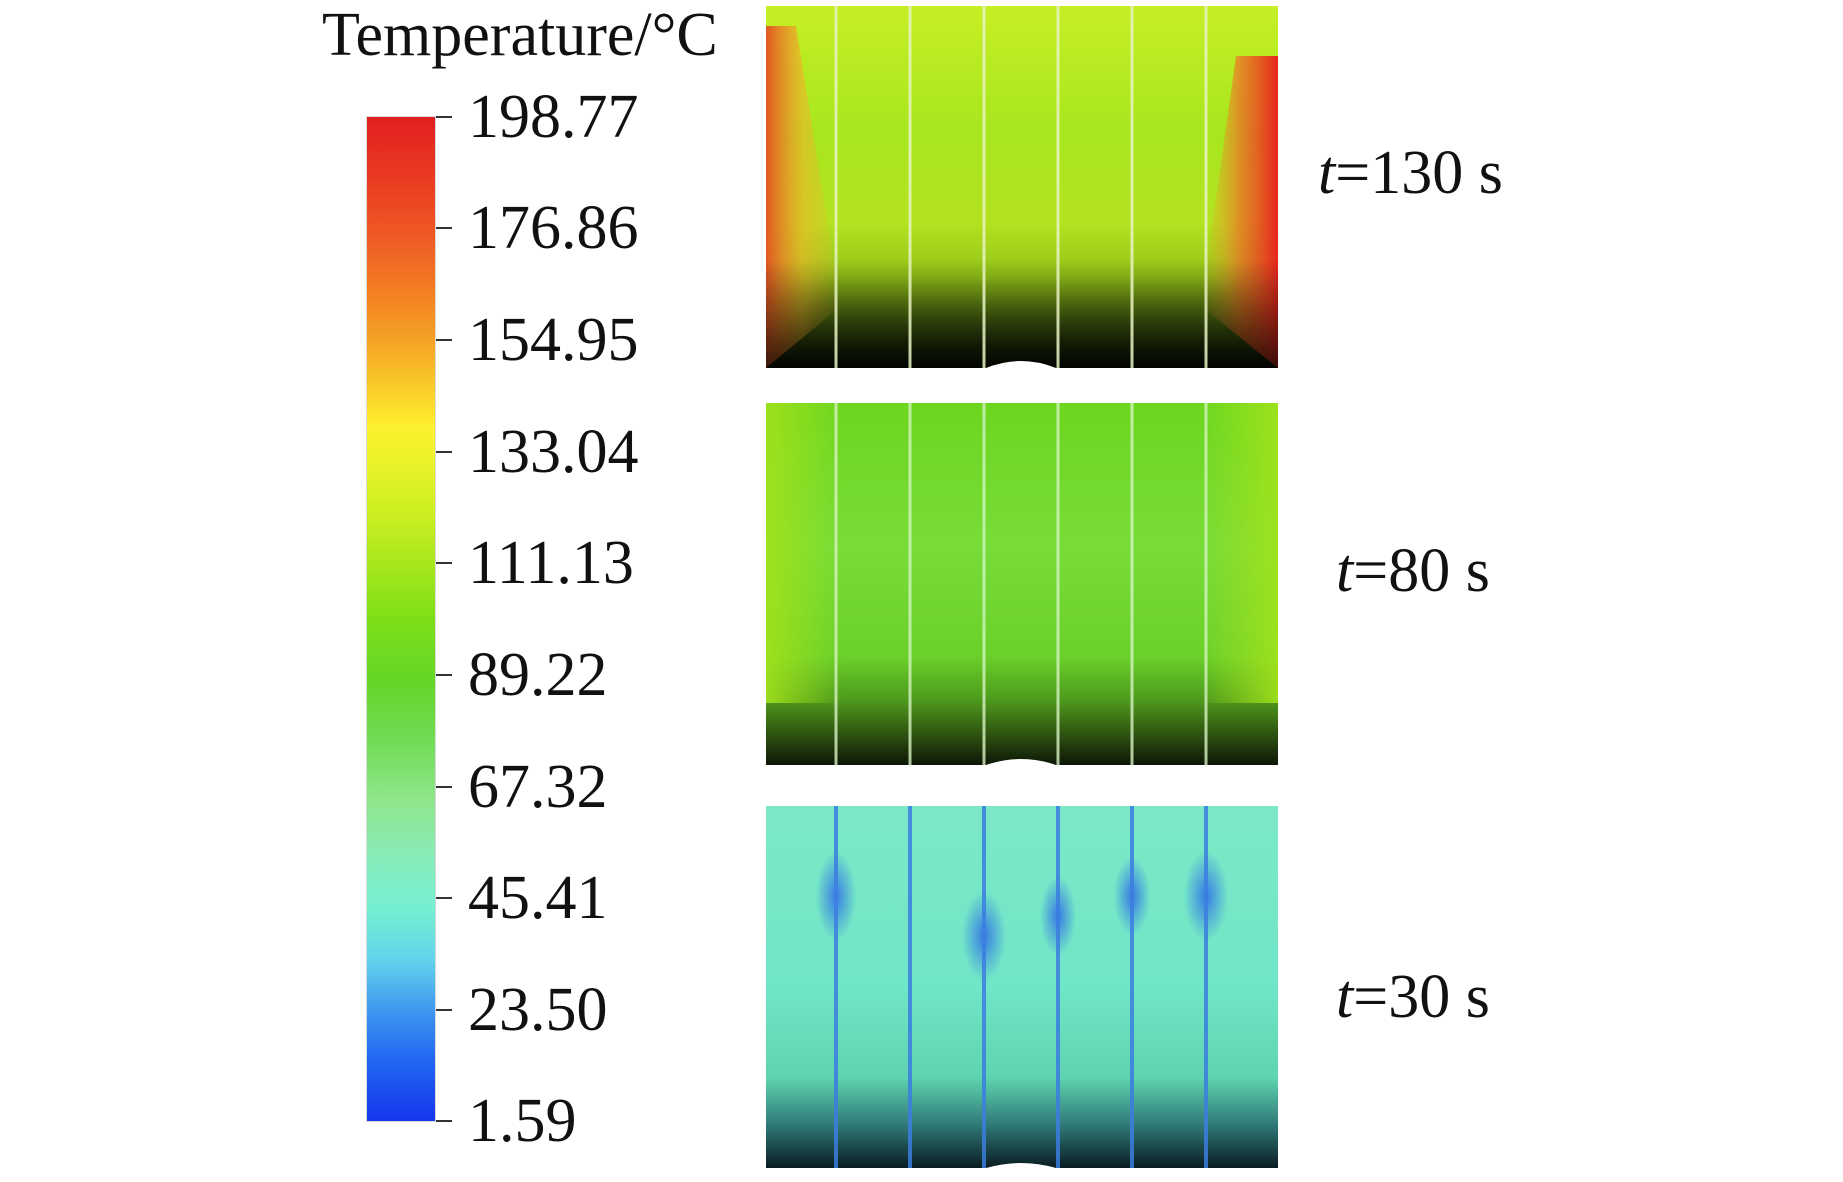 The width and height of the screenshot is (1843, 1182). What do you see at coordinates (1022, 584) in the screenshot?
I see `temperature-field-t80` at bounding box center [1022, 584].